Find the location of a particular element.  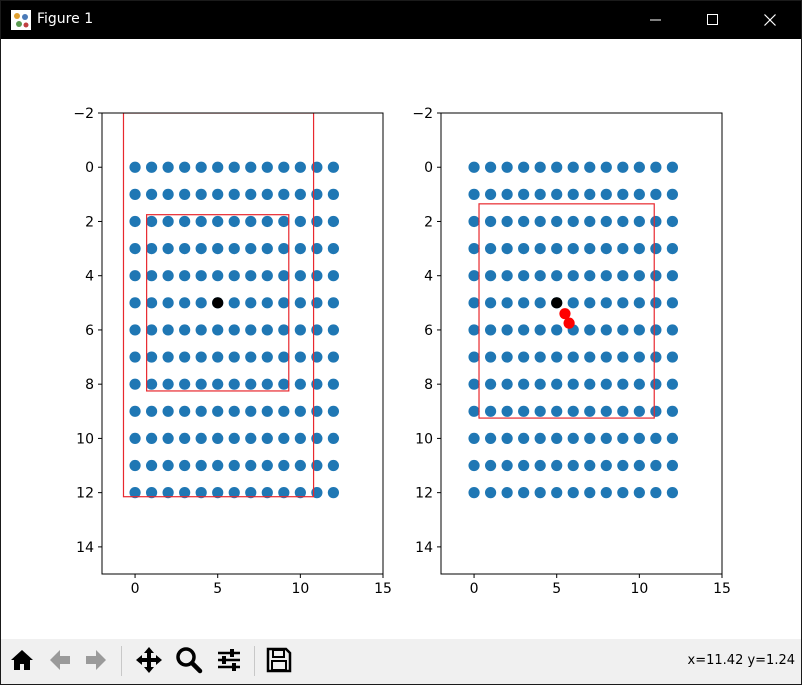

pan-button is located at coordinates (149, 660).